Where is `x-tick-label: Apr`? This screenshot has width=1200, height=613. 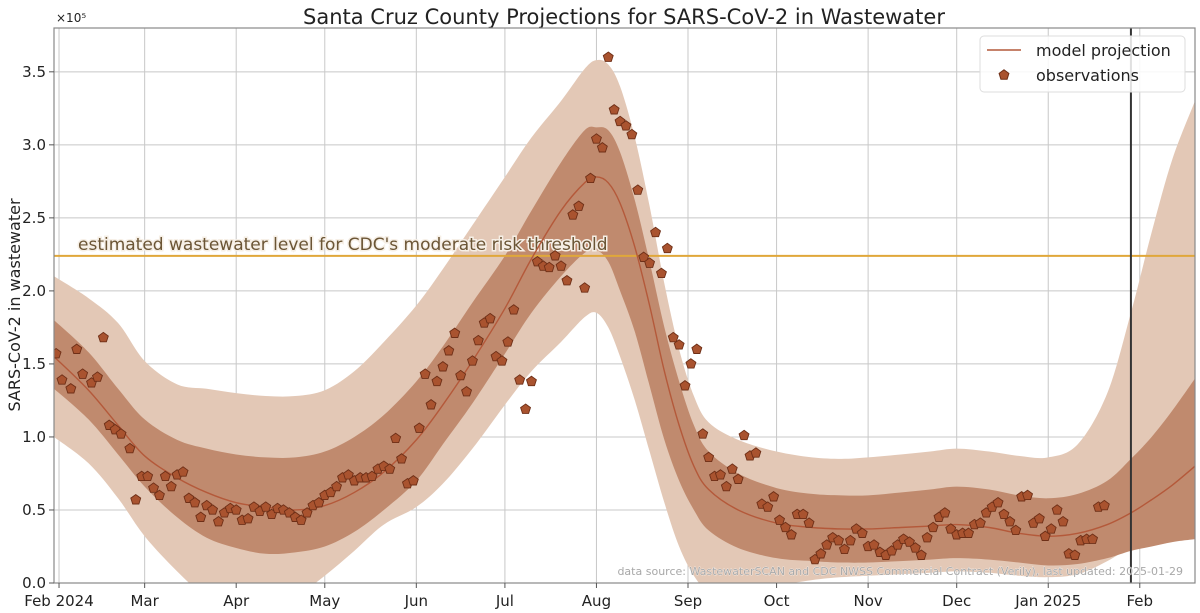
x-tick-label: Apr is located at coordinates (236, 601).